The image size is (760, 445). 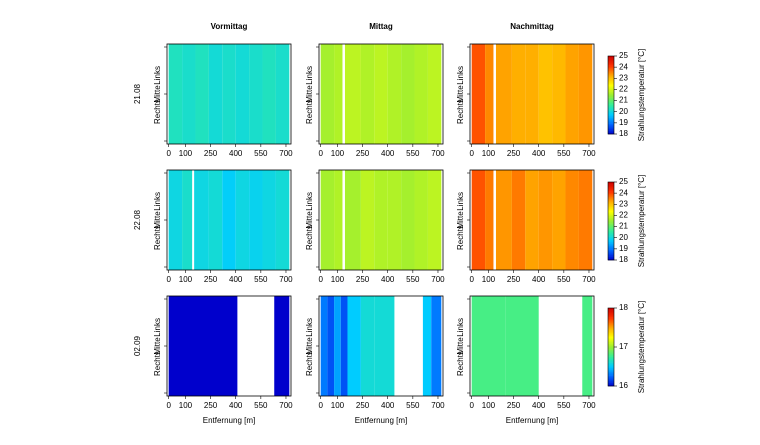 What do you see at coordinates (623, 133) in the screenshot?
I see `colorbar-tick-label: 18` at bounding box center [623, 133].